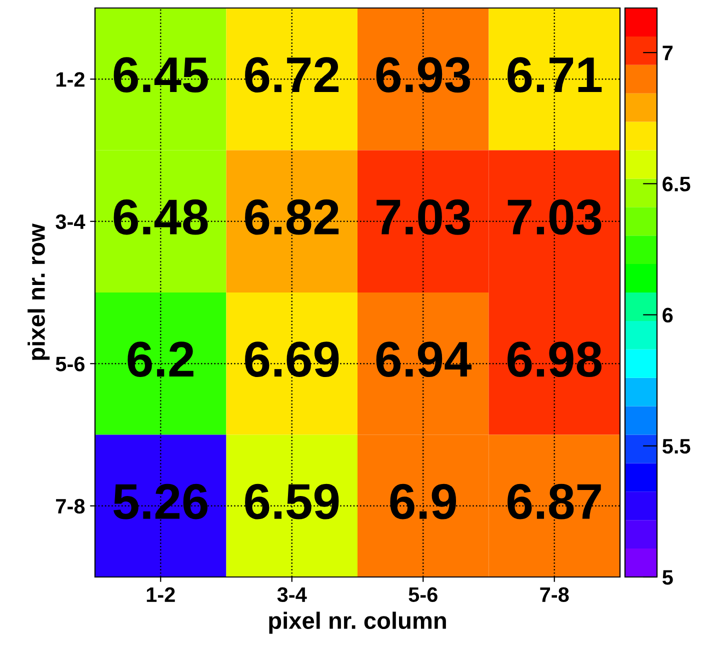 Image resolution: width=701 pixels, height=652 pixels. I want to click on color-bar-label: 5, so click(667, 577).